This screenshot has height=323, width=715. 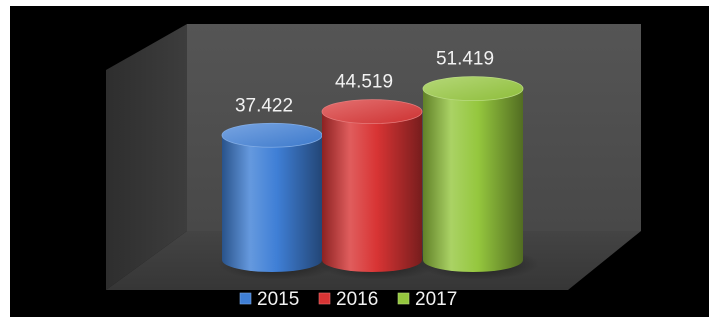 I want to click on legend-label: 2015, so click(x=278, y=299).